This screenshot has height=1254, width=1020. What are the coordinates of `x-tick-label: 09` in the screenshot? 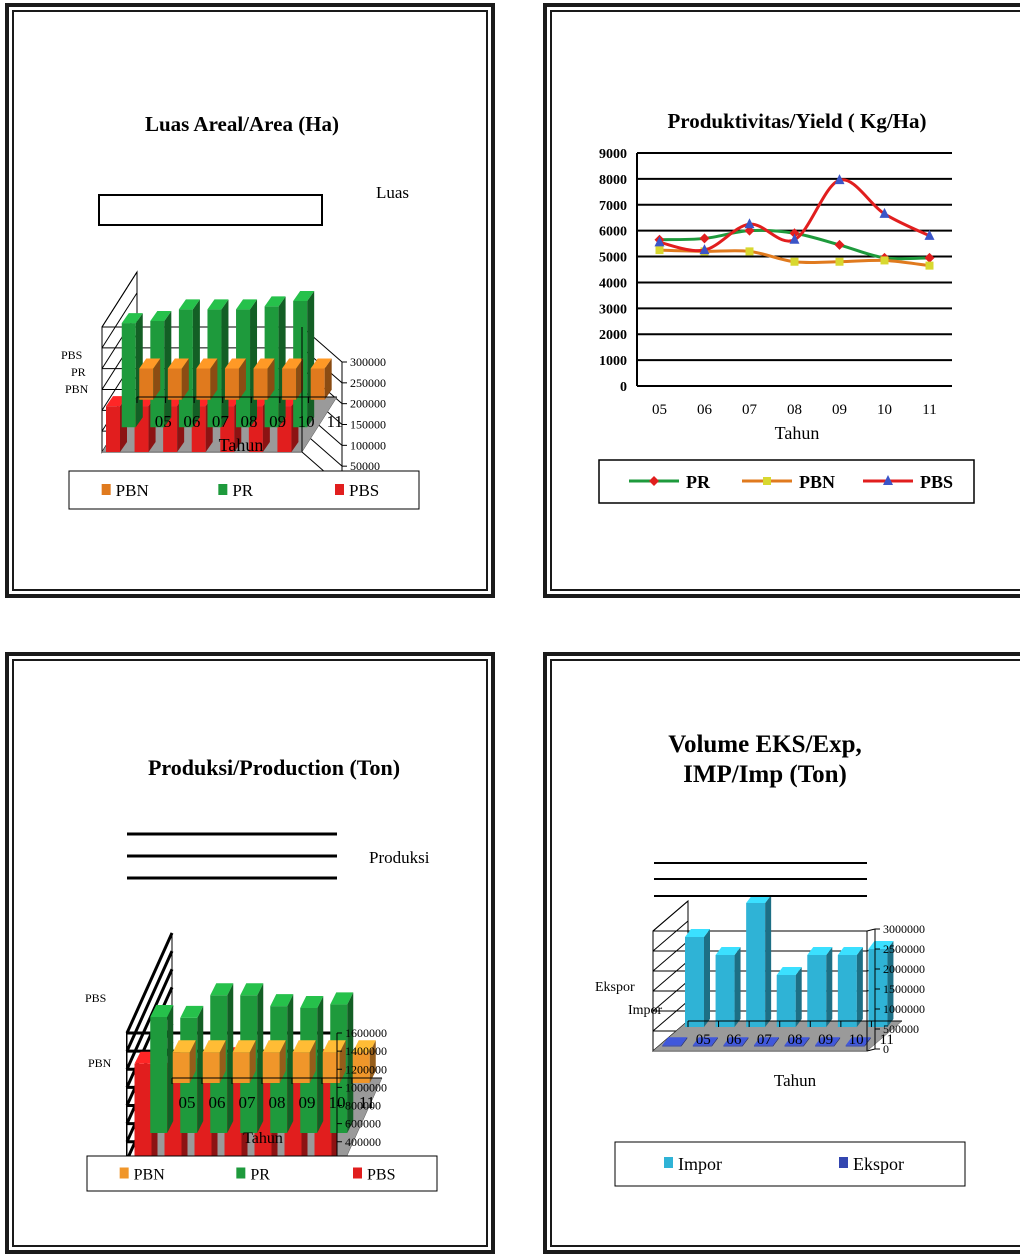 It's located at (839, 410).